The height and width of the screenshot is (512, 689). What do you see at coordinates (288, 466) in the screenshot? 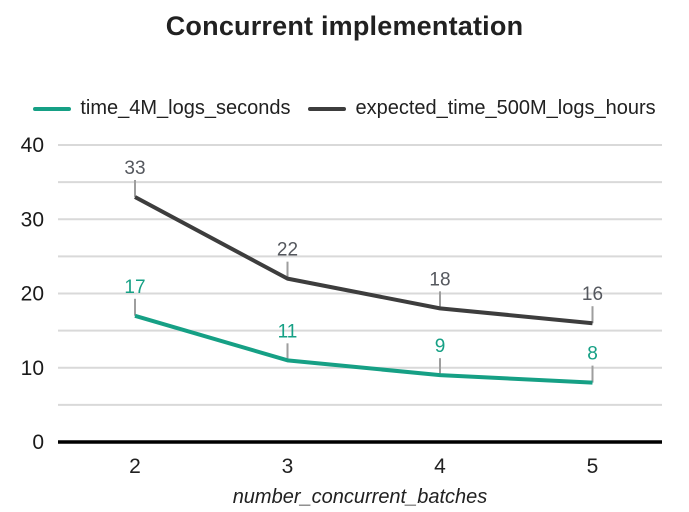
I see `x-tick-label: 3` at bounding box center [288, 466].